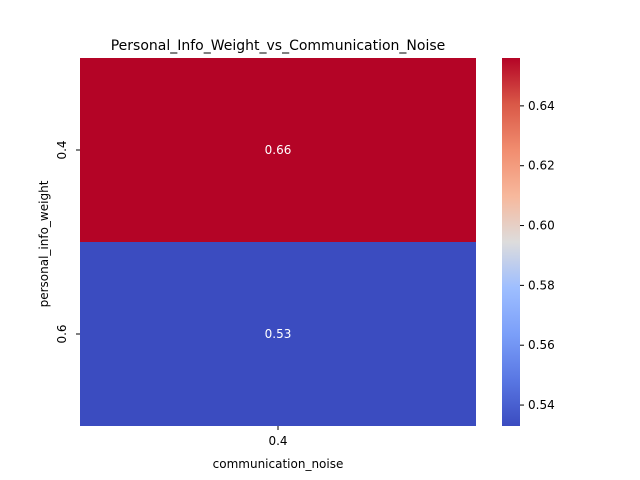 The height and width of the screenshot is (480, 640). I want to click on cell-value-label: 0.53, so click(278, 334).